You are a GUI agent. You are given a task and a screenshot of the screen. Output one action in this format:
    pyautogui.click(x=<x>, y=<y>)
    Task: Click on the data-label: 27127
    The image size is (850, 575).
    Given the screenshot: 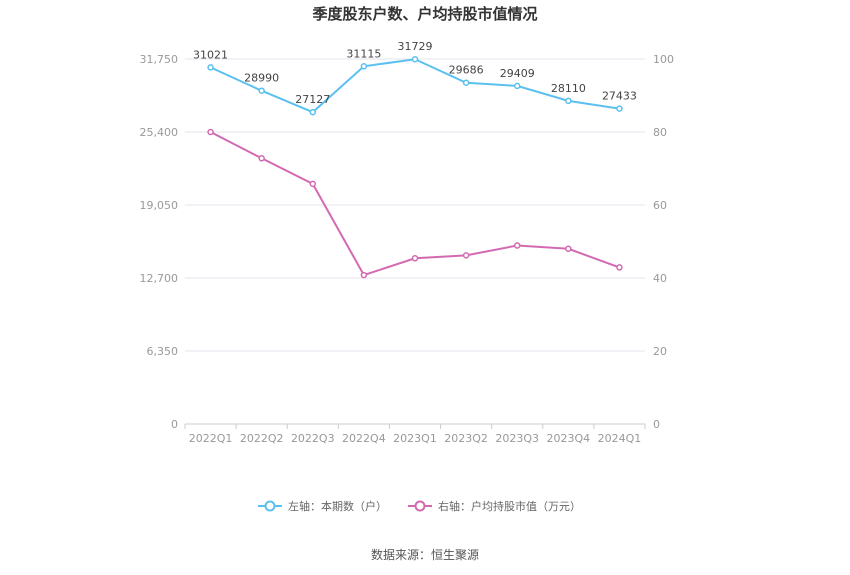 What is the action you would take?
    pyautogui.click(x=312, y=99)
    